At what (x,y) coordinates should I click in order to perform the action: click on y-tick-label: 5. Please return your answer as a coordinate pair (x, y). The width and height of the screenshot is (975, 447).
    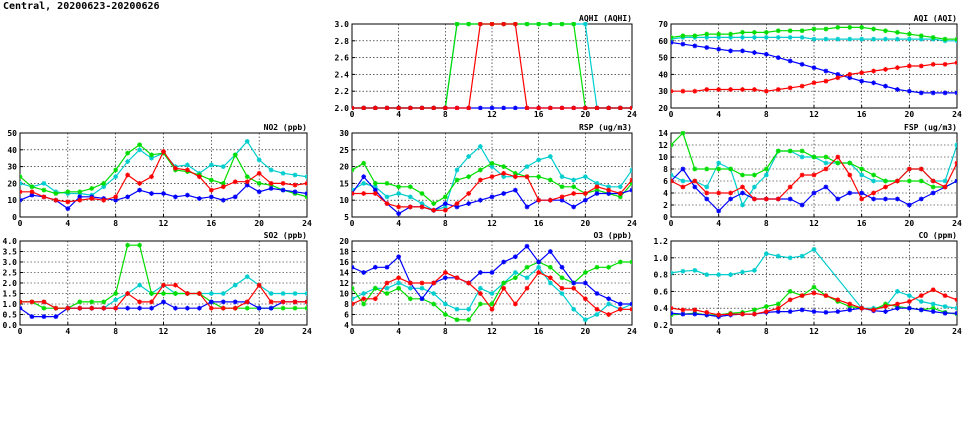
    Looking at the image, I should click on (346, 217).